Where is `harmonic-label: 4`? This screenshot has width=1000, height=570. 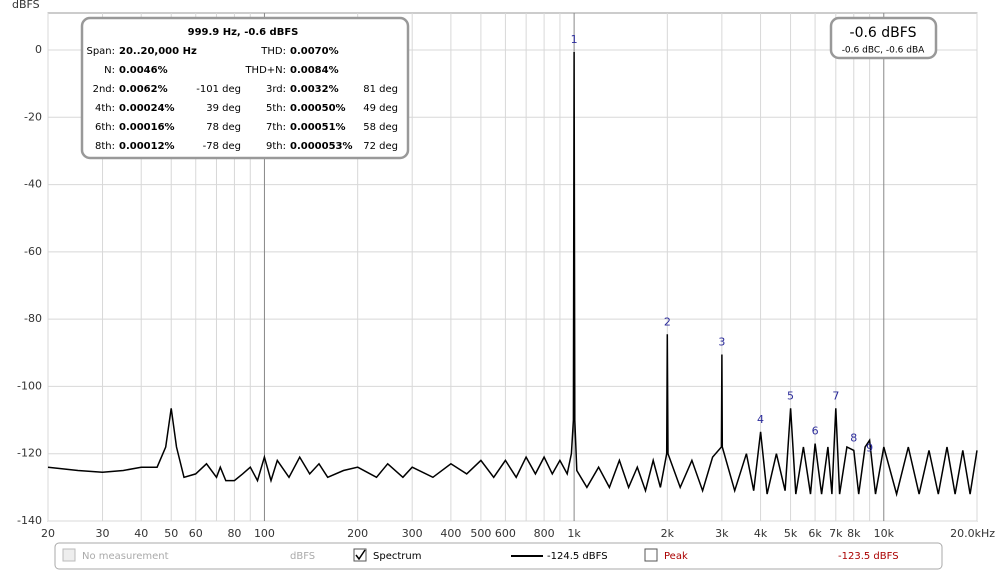 harmonic-label: 4 is located at coordinates (760, 419).